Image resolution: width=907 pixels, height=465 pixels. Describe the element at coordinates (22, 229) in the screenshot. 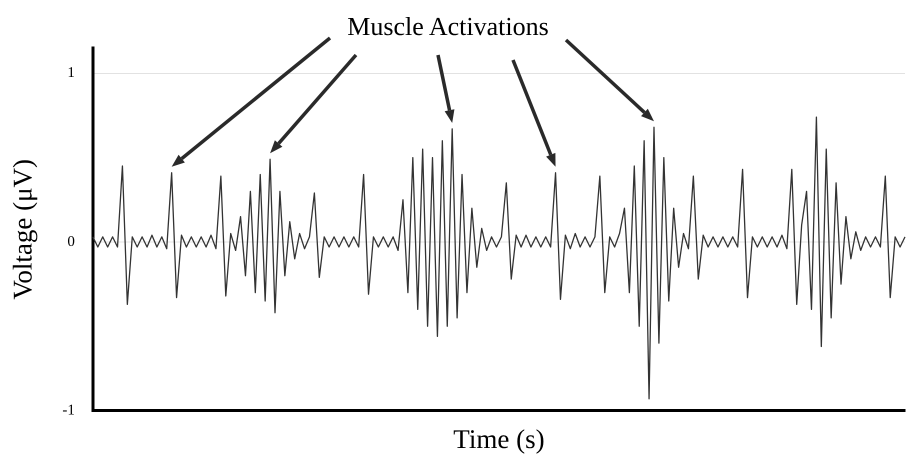

I see `y-axis-title: Voltage (μV)` at that location.